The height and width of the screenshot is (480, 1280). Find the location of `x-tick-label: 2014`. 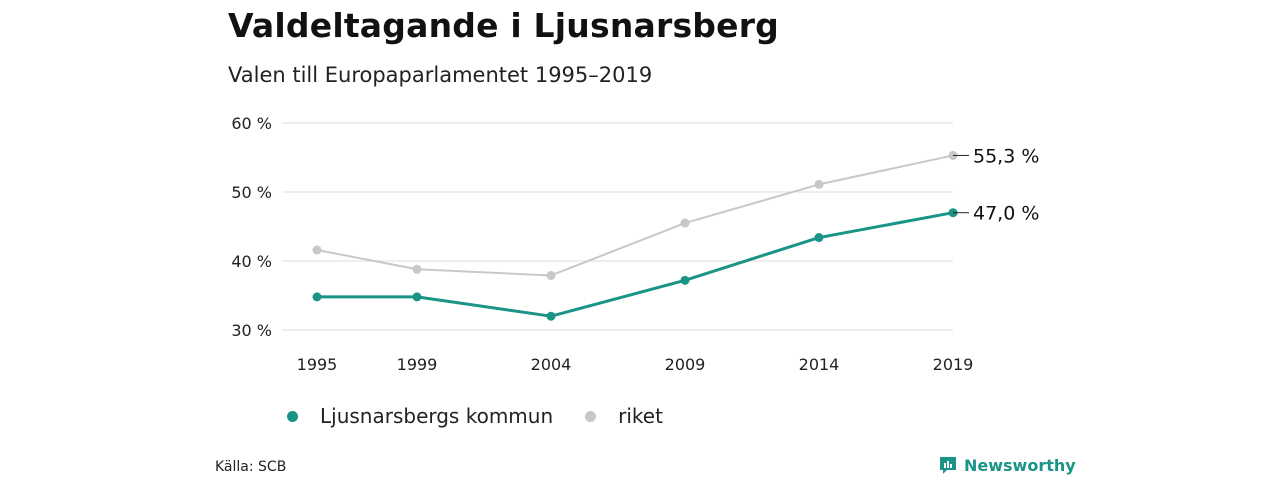

x-tick-label: 2014 is located at coordinates (819, 364).